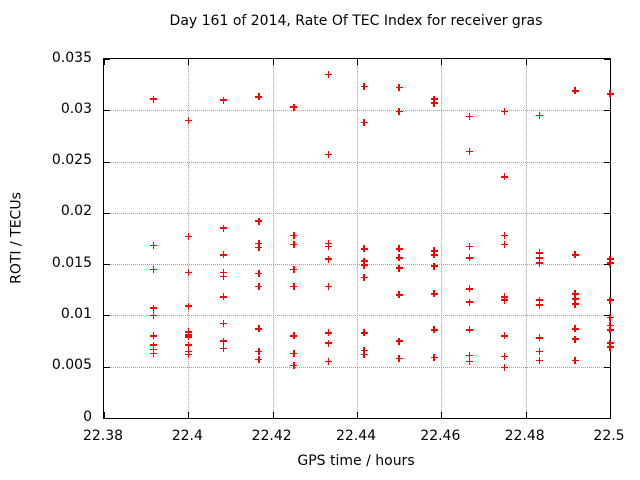 The image size is (640, 480). Describe the element at coordinates (71, 57) in the screenshot. I see `y-tick-label: 0.035` at that location.